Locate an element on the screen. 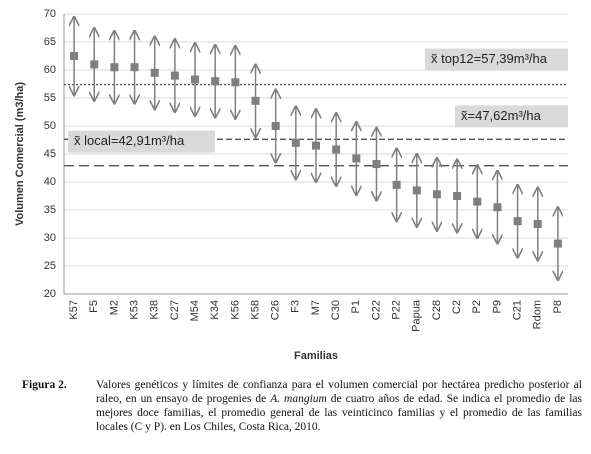  x-tick-label: C28 is located at coordinates (437, 310).